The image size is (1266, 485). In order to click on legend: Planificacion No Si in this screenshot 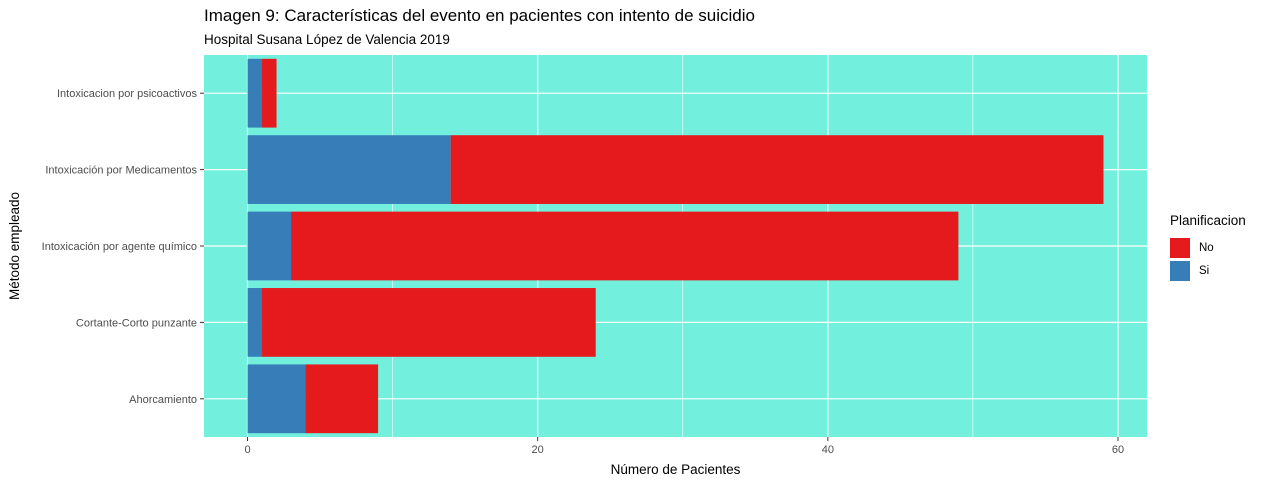, I will do `click(1208, 247)`.